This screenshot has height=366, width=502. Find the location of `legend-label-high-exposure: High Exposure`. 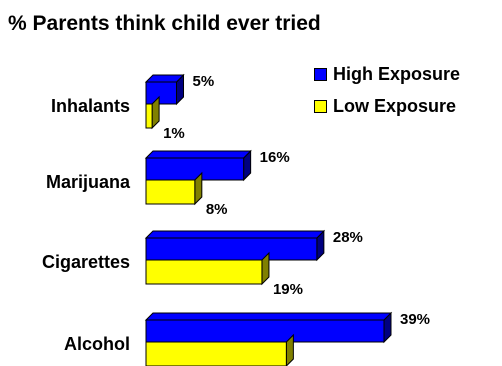

legend-label-high-exposure: High Exposure is located at coordinates (397, 74).